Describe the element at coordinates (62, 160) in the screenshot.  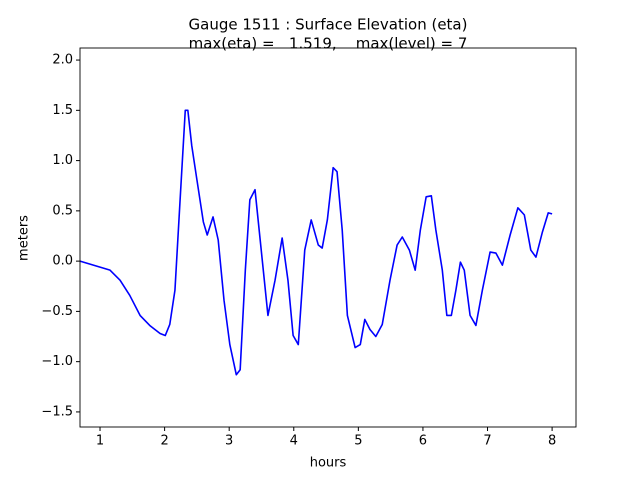
I see `y-tick-label: 1.0` at that location.